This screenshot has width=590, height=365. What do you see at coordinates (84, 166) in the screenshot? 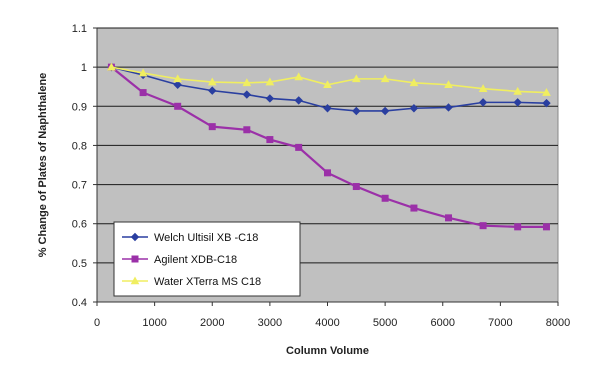
I see `y-axis-ticks: 0.4 0.5 0.6 0.7 0.8 0.9 1 1.1` at bounding box center [84, 166].